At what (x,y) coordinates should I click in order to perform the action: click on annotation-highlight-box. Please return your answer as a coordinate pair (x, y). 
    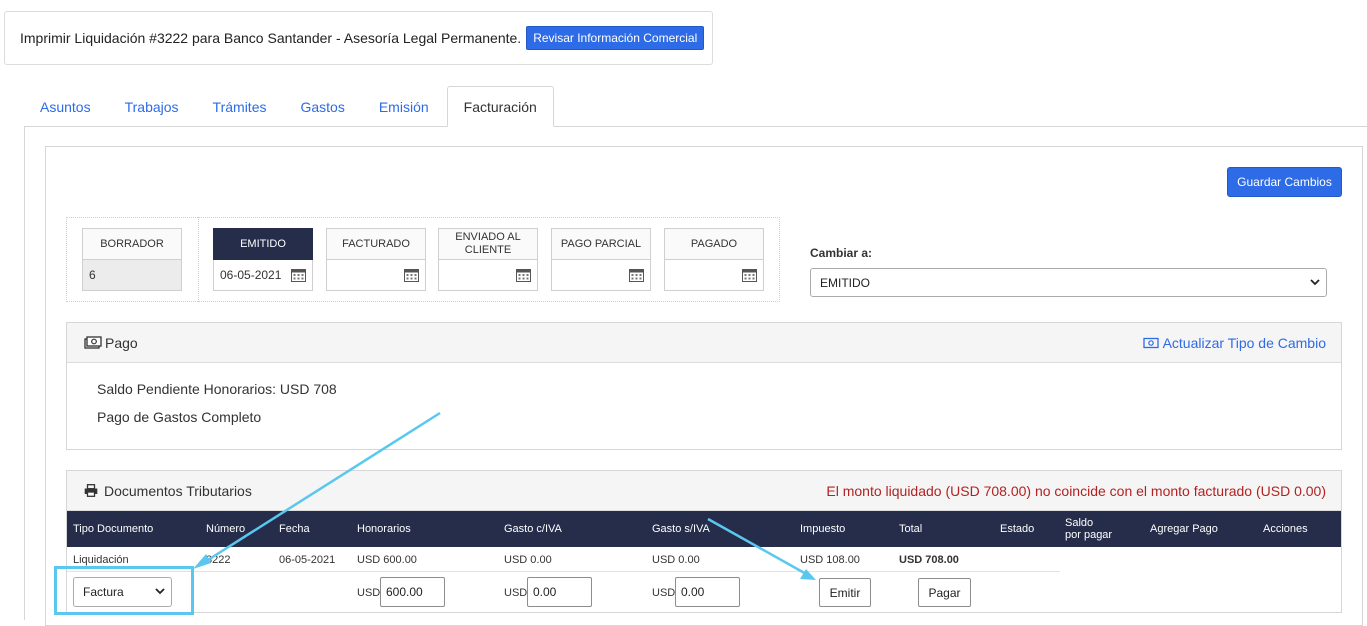
    Looking at the image, I should click on (124, 590).